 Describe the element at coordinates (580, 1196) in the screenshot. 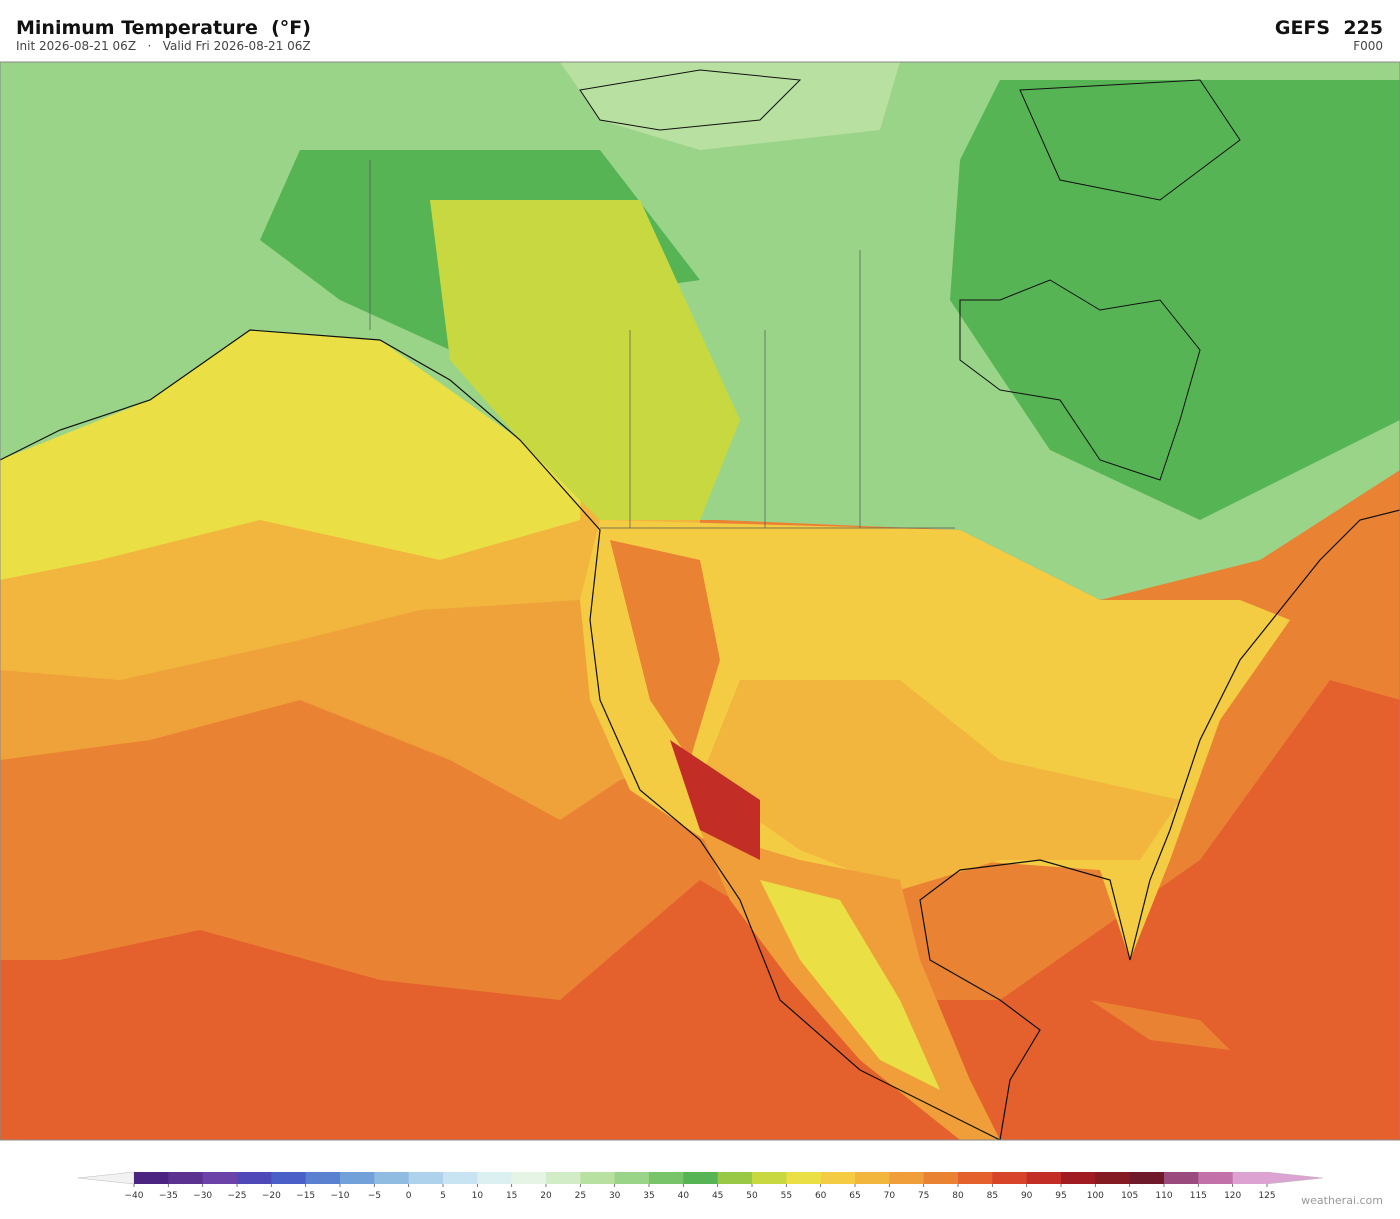

I see `colorbar-tick-label: 25` at that location.